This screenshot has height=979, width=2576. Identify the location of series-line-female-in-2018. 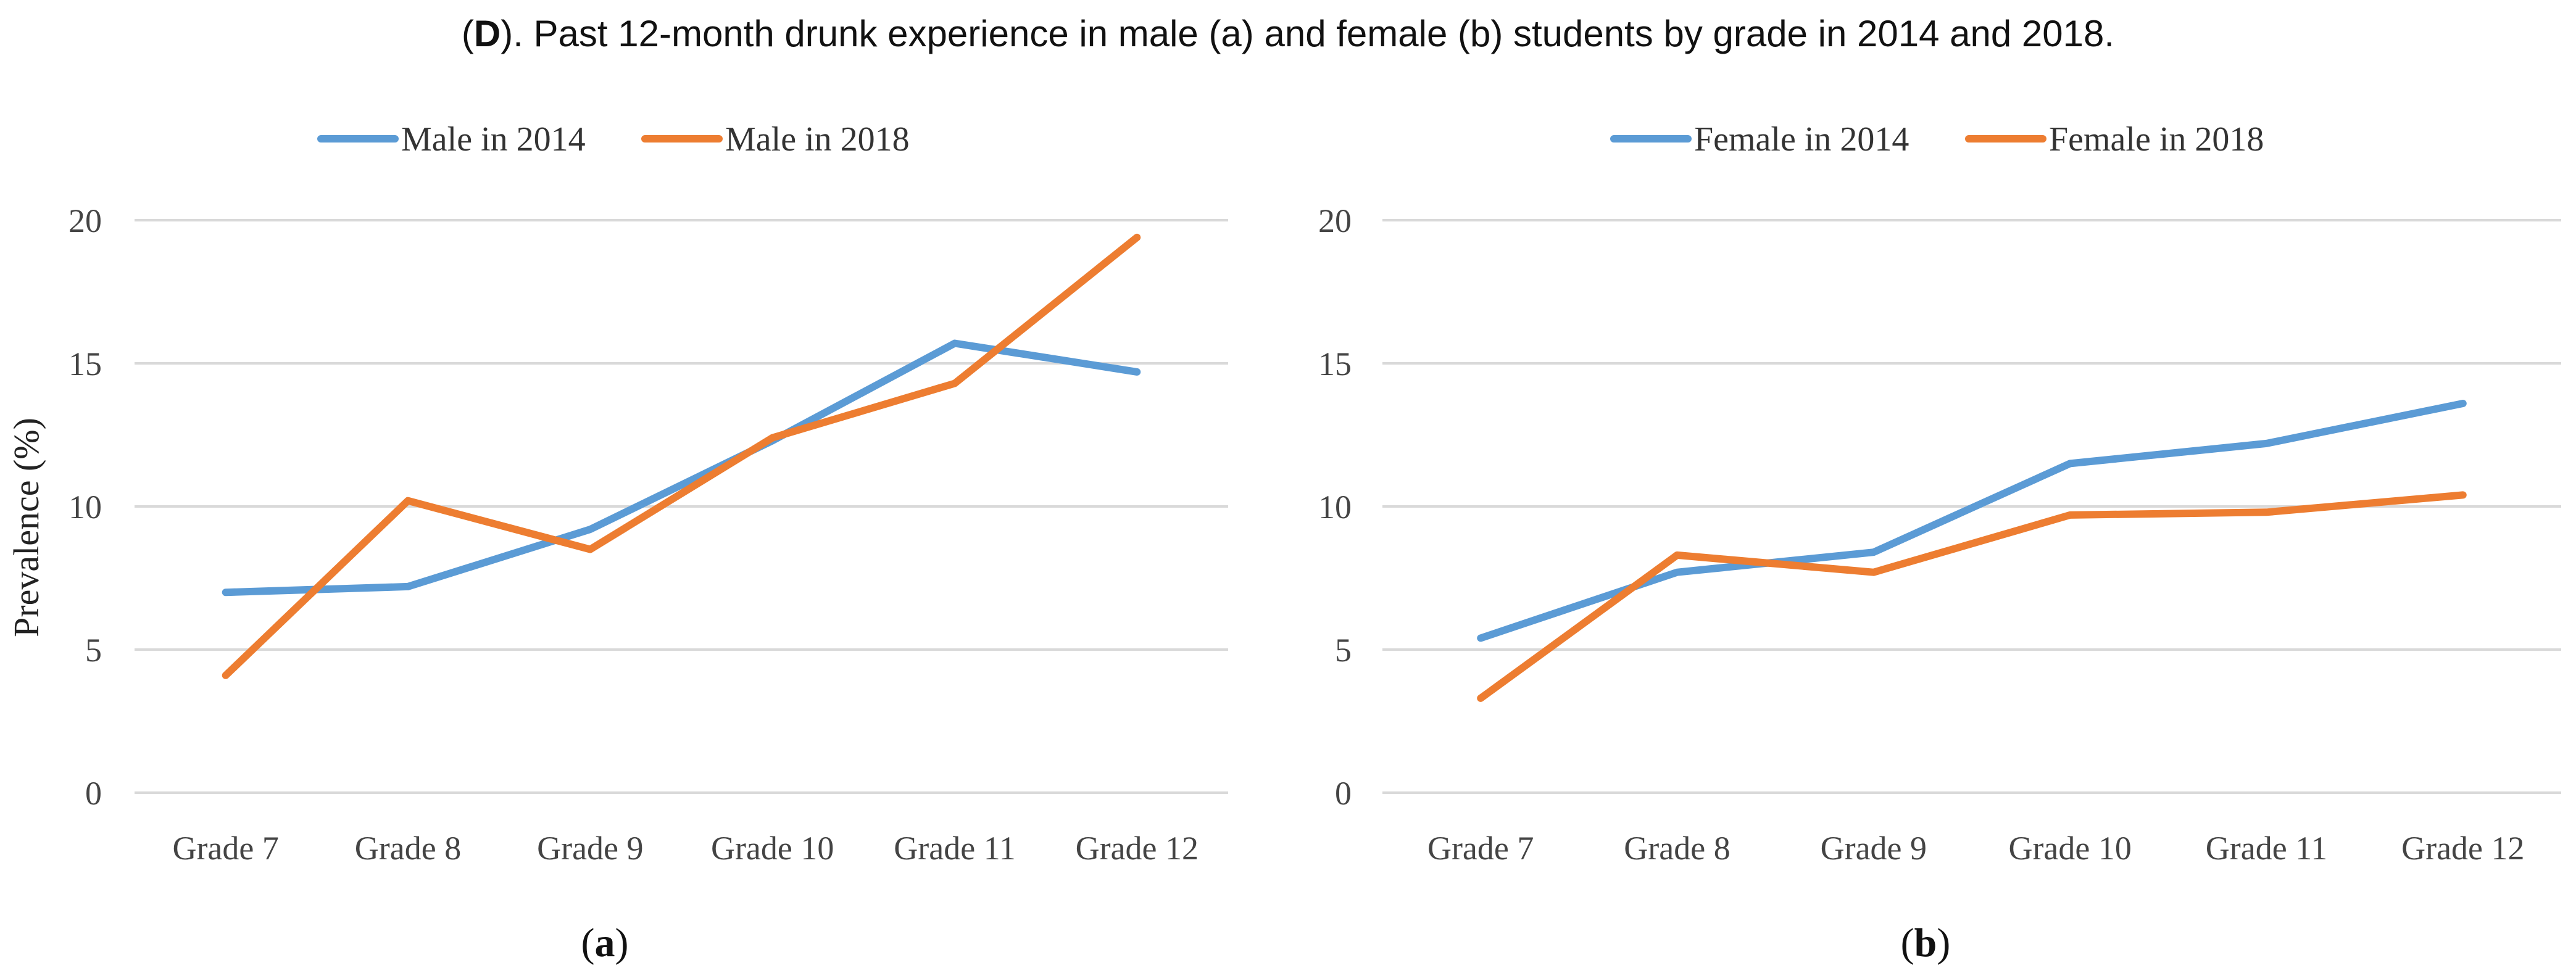
(1972, 596).